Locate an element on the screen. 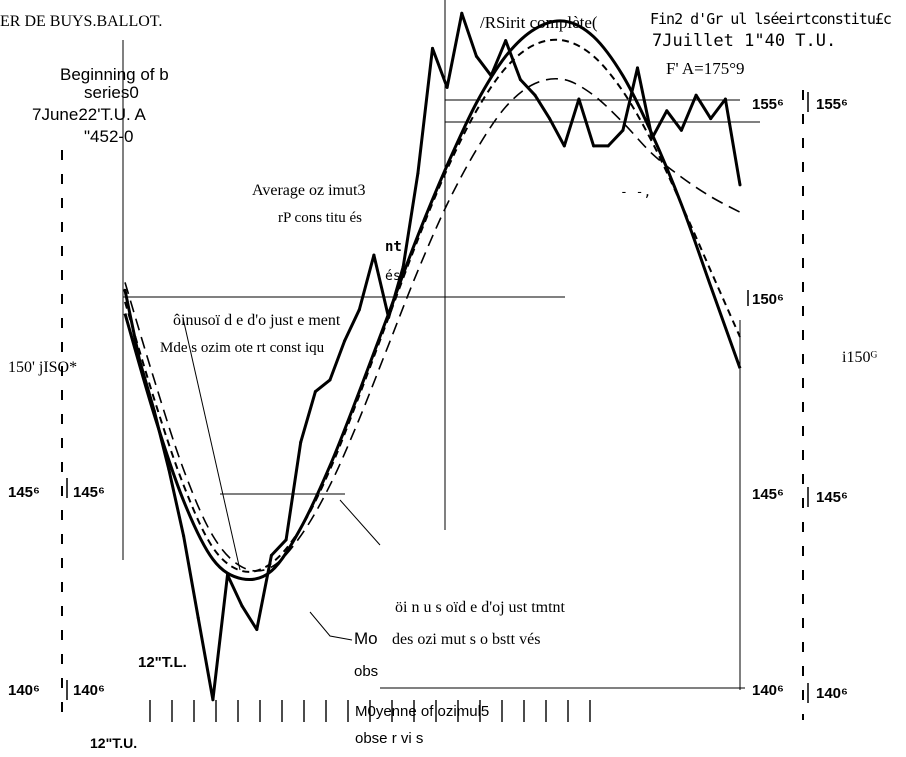 This screenshot has width=906, height=757. axis-right-outer-140: 140⁶ is located at coordinates (832, 693).